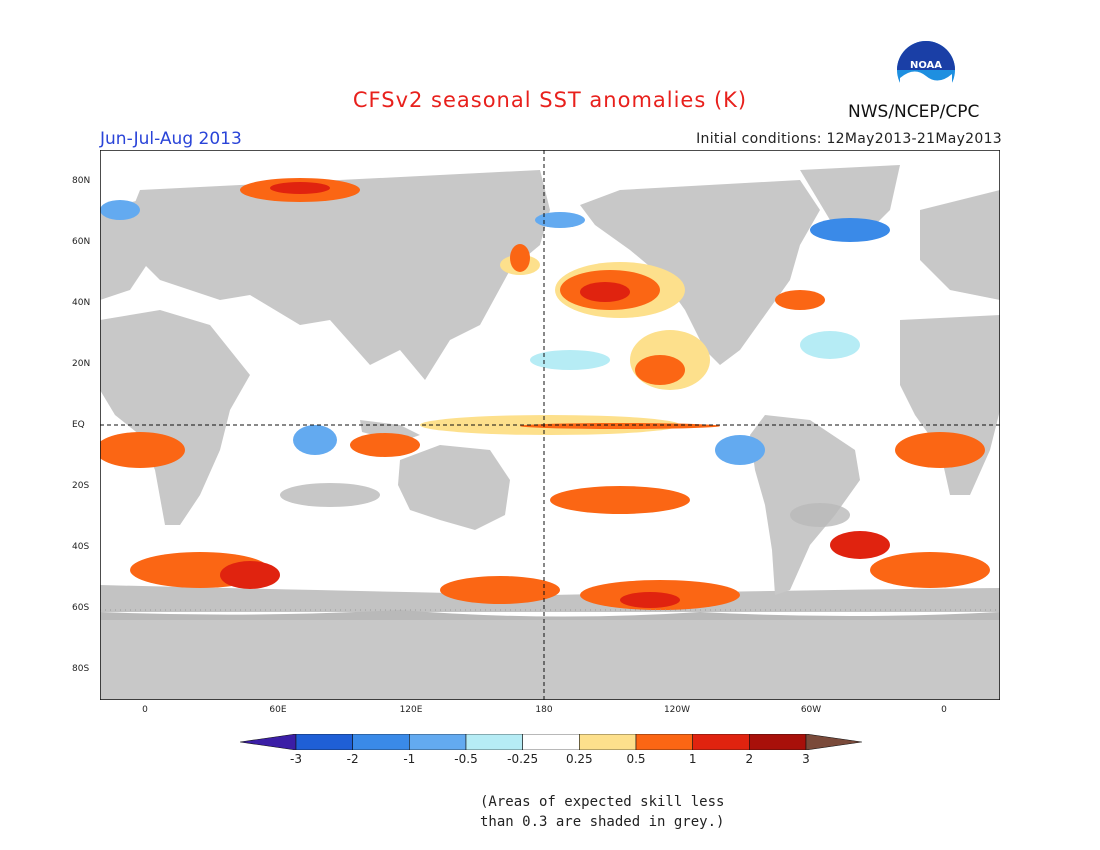 The image size is (1100, 850). What do you see at coordinates (411, 710) in the screenshot?
I see `lon-label: 120E` at bounding box center [411, 710].